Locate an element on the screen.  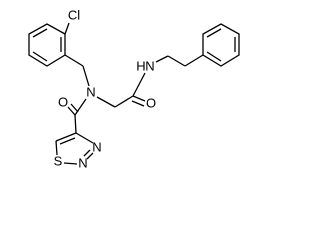
atom-label: H is located at coordinates (140, 65).